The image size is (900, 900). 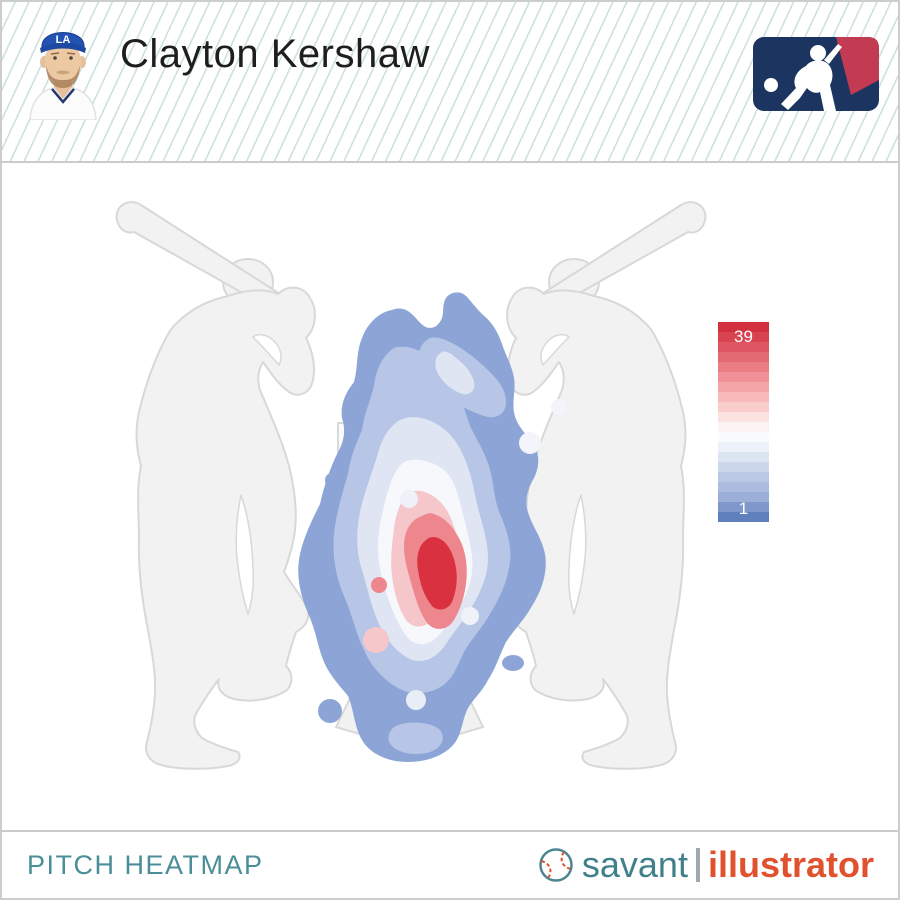 I want to click on mlb-logo, so click(x=816, y=74).